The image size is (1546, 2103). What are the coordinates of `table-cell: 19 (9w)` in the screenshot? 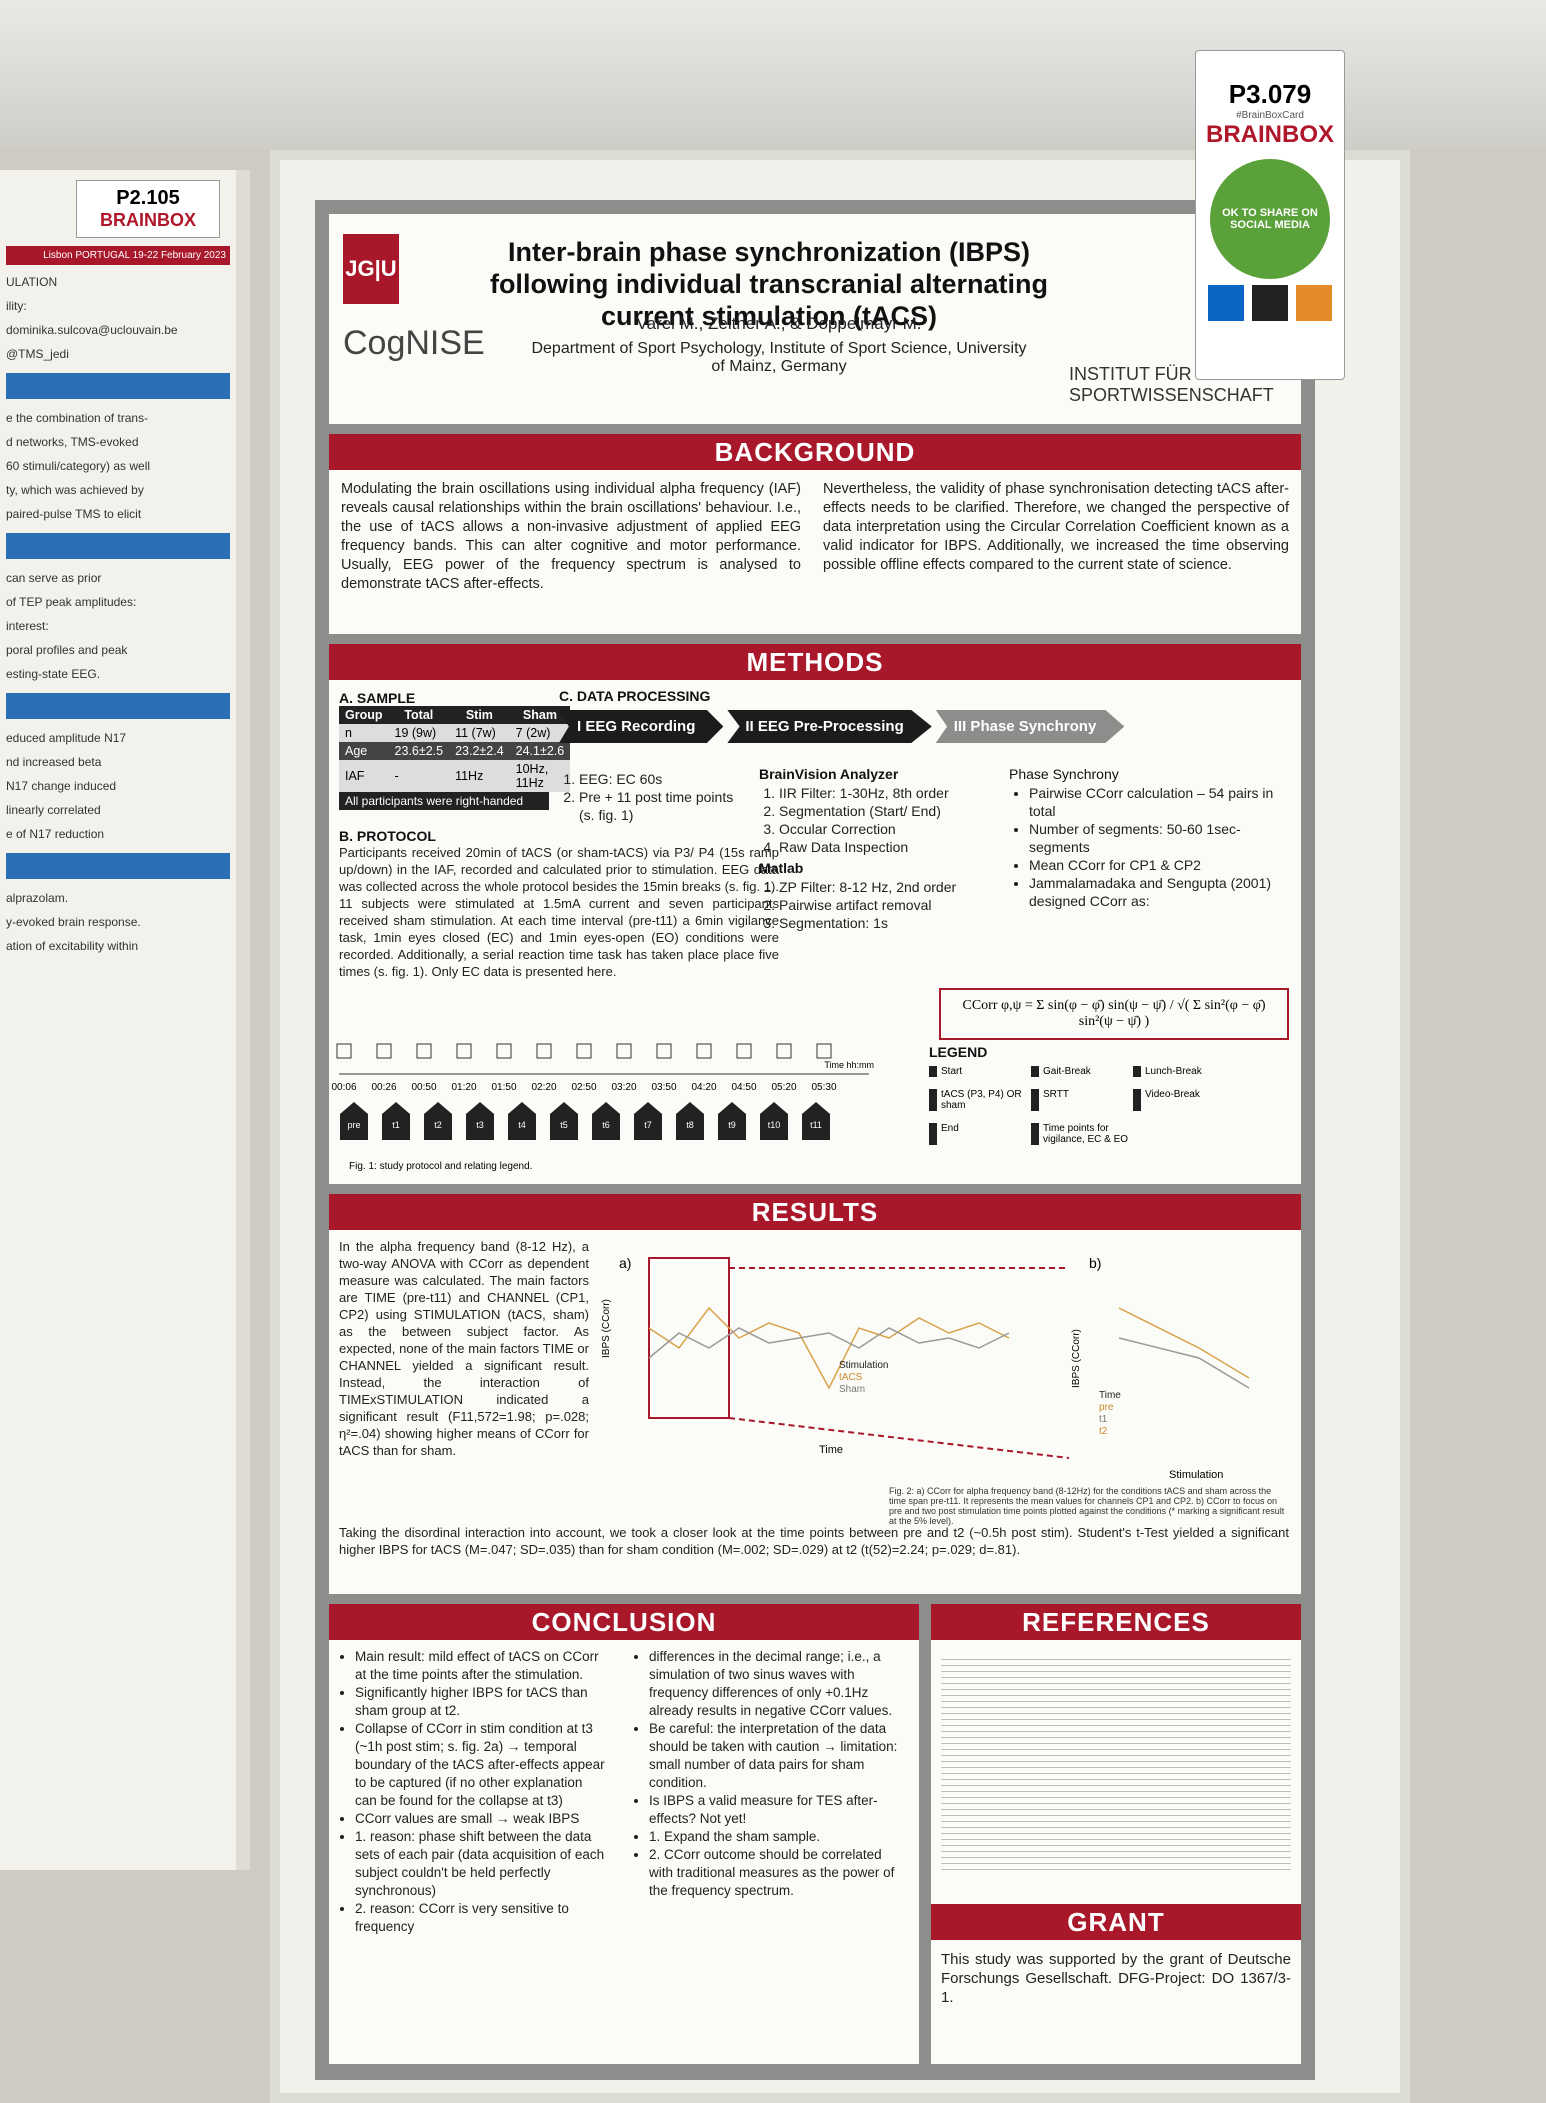 It's located at (415, 733).